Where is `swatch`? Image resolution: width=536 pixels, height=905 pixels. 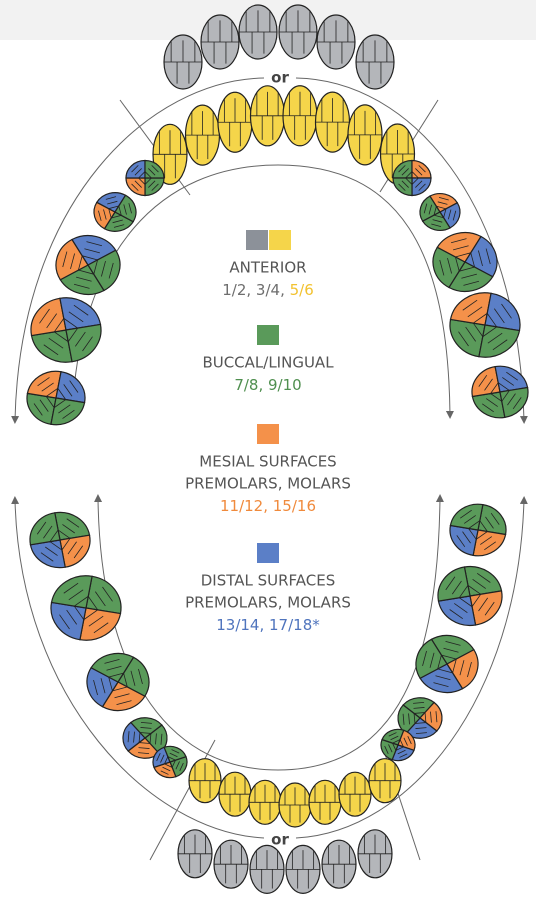
swatch is located at coordinates (268, 434).